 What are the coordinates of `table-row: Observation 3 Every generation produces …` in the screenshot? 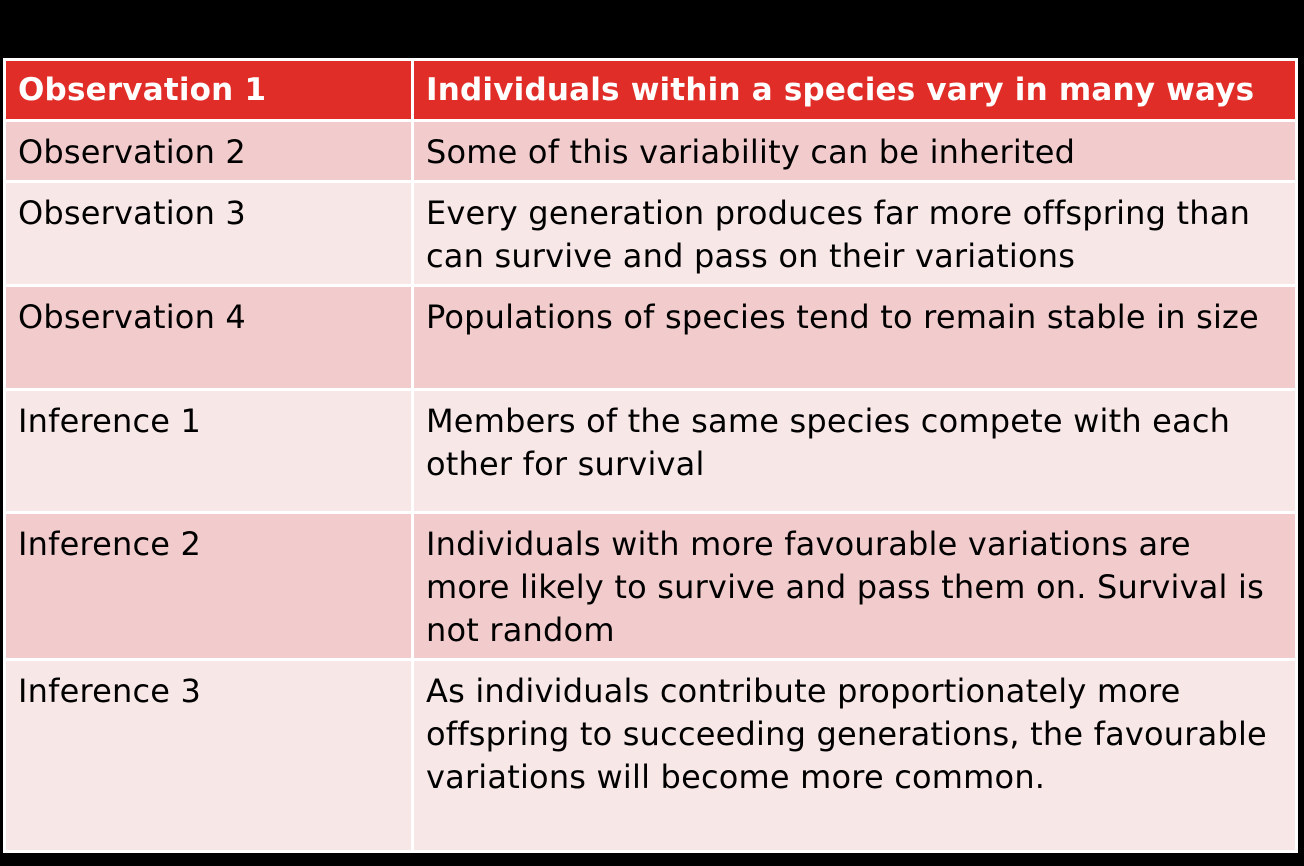 It's located at (650, 233).